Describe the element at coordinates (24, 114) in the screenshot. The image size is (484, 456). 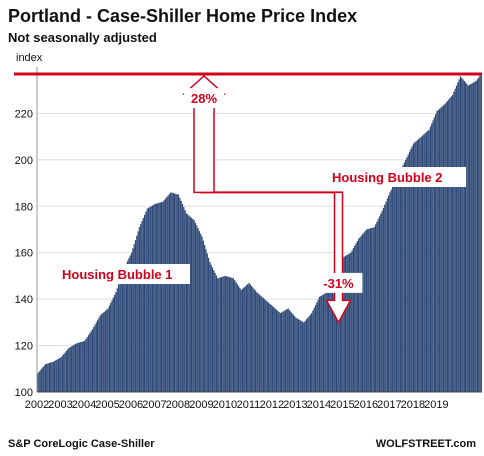
I see `y-tick-label: 220` at that location.